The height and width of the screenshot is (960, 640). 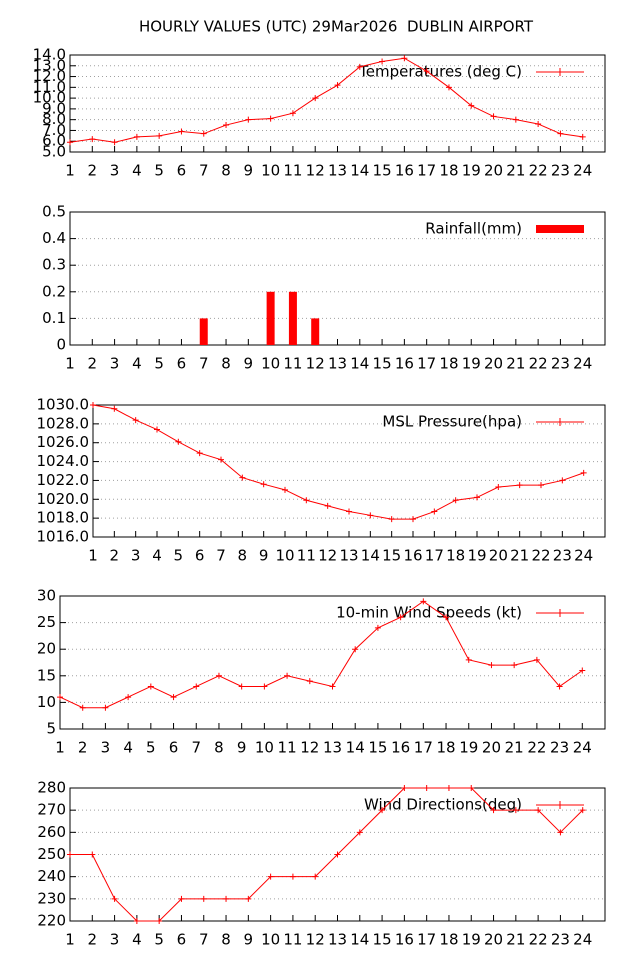 What do you see at coordinates (560, 72) in the screenshot?
I see `legend-marker` at bounding box center [560, 72].